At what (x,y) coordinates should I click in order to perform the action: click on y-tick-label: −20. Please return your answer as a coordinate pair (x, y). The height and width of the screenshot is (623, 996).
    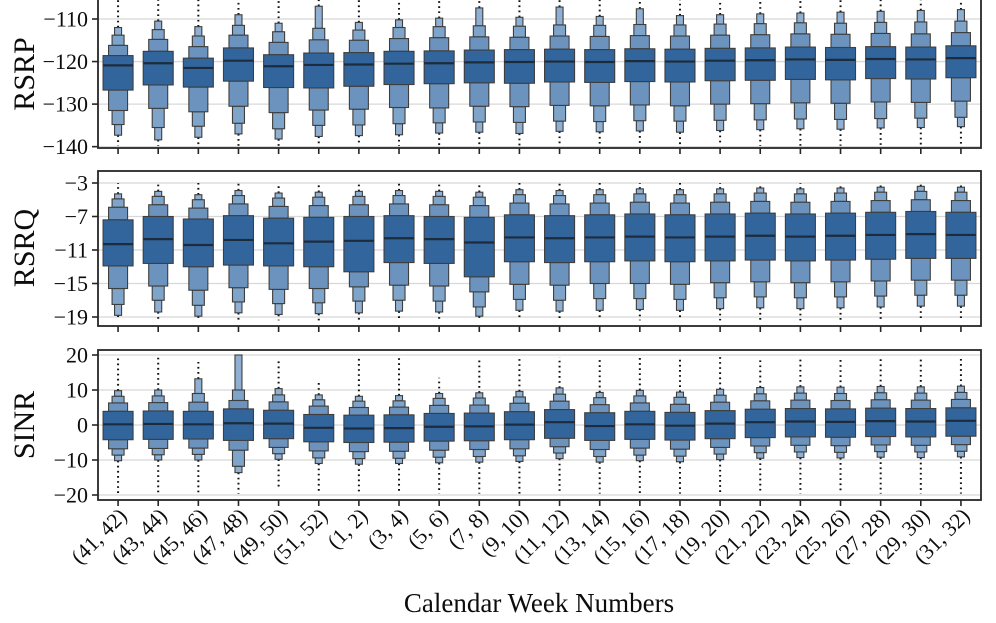
    Looking at the image, I should click on (71, 495).